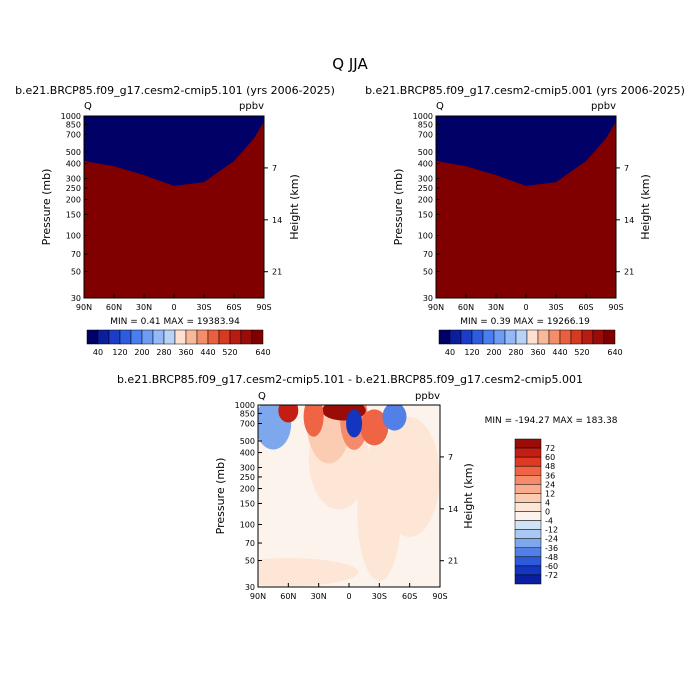 This screenshot has width=700, height=700. What do you see at coordinates (550, 457) in the screenshot?
I see `colorbar-label-60: 60` at bounding box center [550, 457].